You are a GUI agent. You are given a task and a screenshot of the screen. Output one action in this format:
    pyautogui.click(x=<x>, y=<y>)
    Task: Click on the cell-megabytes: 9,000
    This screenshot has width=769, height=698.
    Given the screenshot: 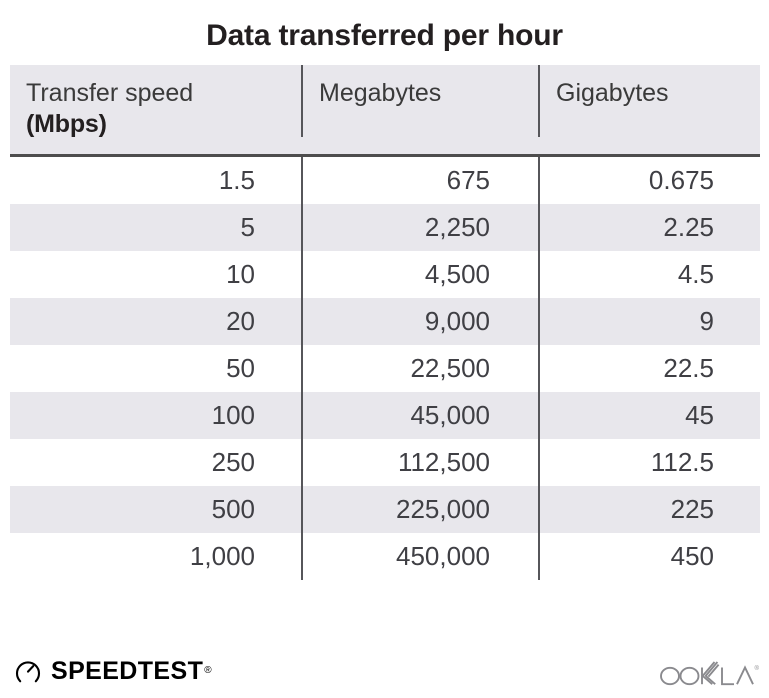 What is the action you would take?
    pyautogui.click(x=419, y=321)
    